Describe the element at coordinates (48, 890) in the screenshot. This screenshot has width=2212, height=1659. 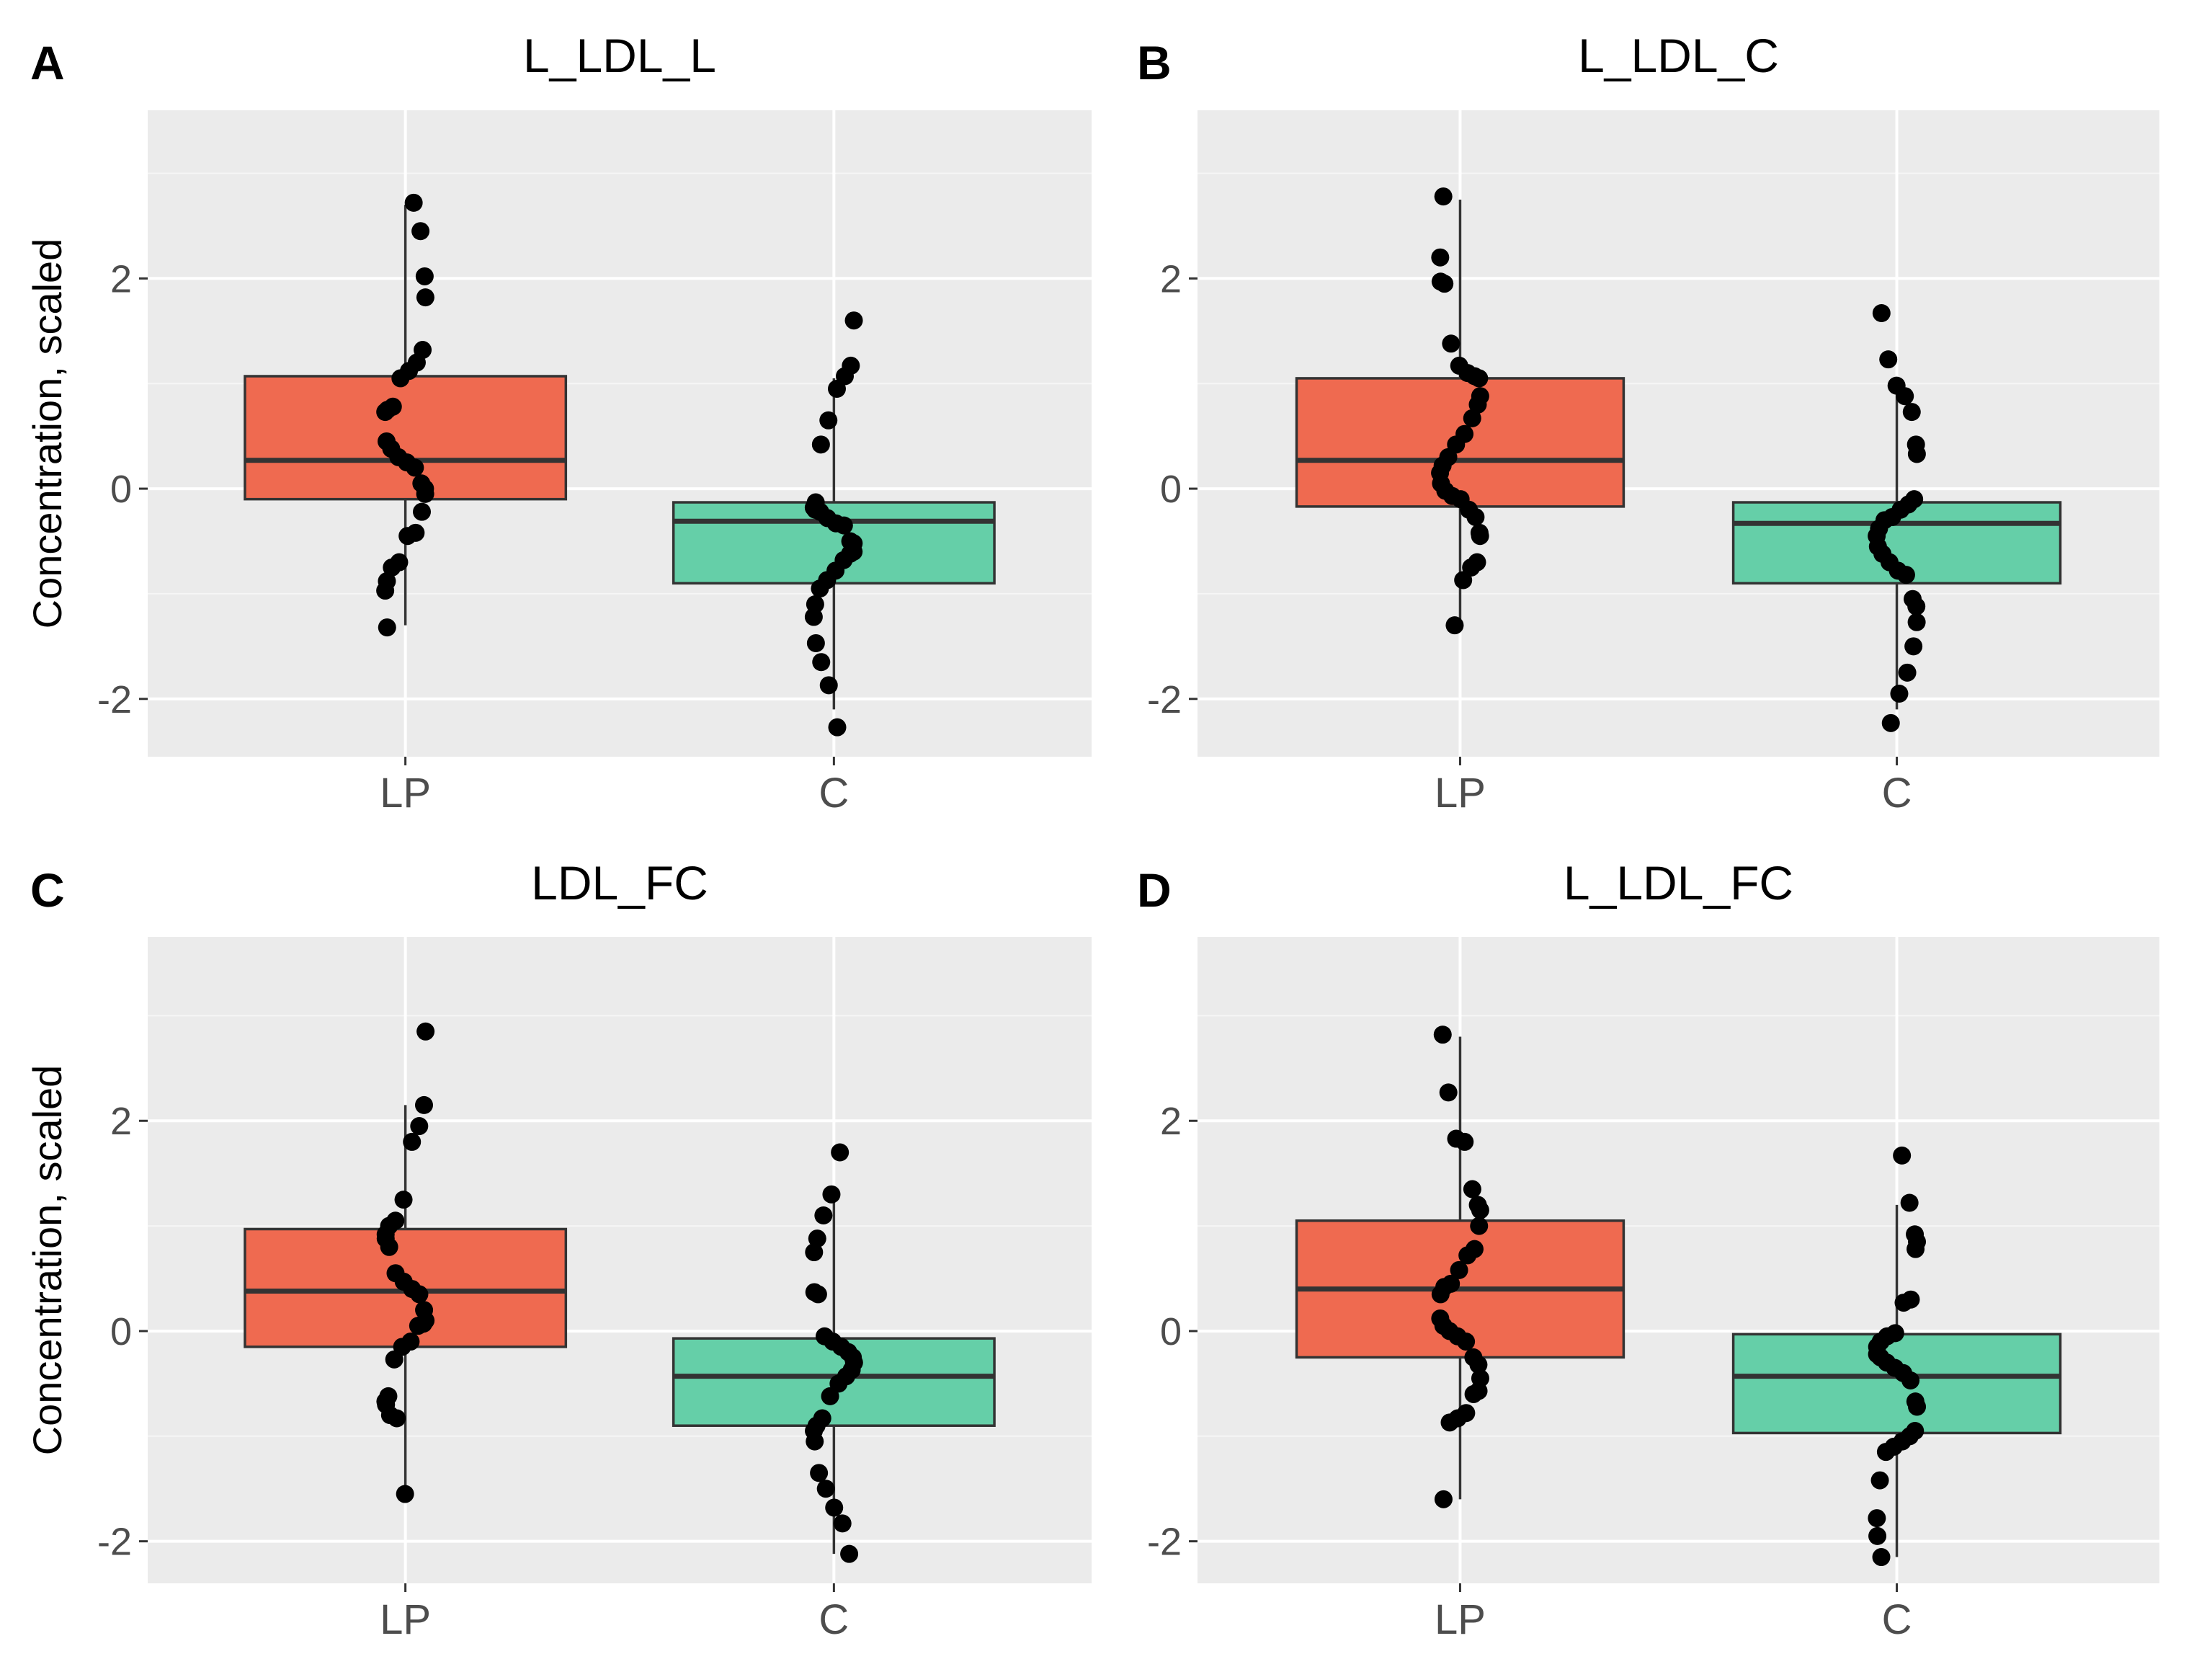
I see `panel-letter: C` at that location.